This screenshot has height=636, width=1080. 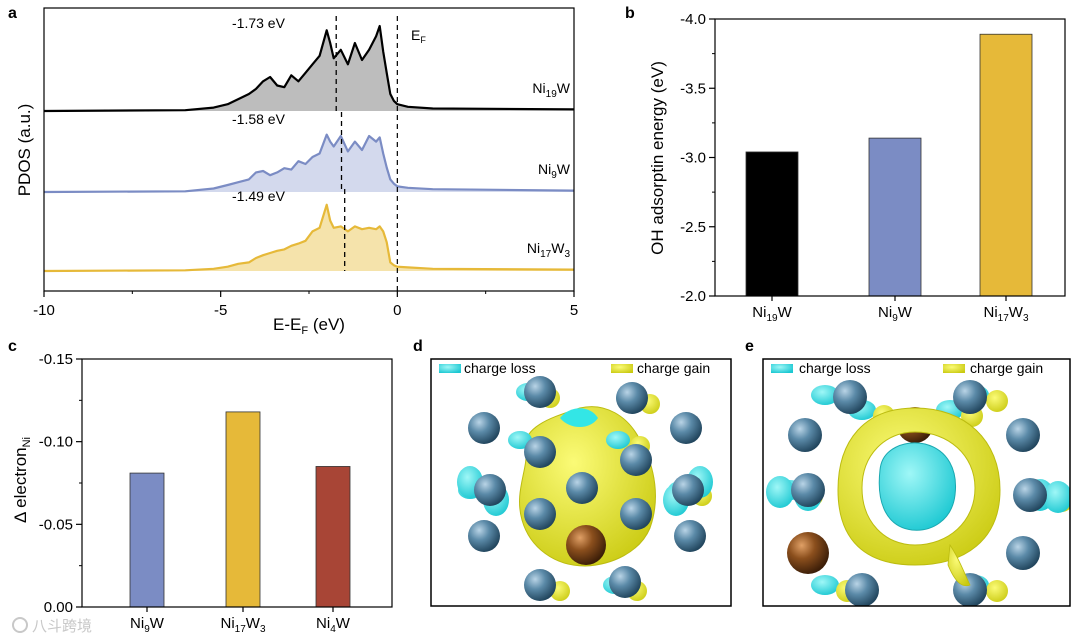 I want to click on delta-electron-x-labels: Ni9W Ni17W3 Ni4W, so click(x=240, y=621).